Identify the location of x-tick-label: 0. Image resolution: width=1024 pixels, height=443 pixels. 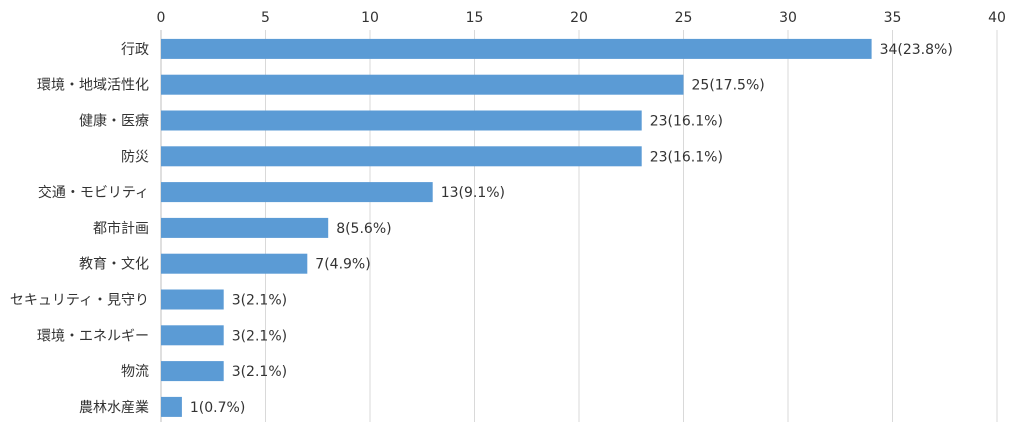
(161, 18).